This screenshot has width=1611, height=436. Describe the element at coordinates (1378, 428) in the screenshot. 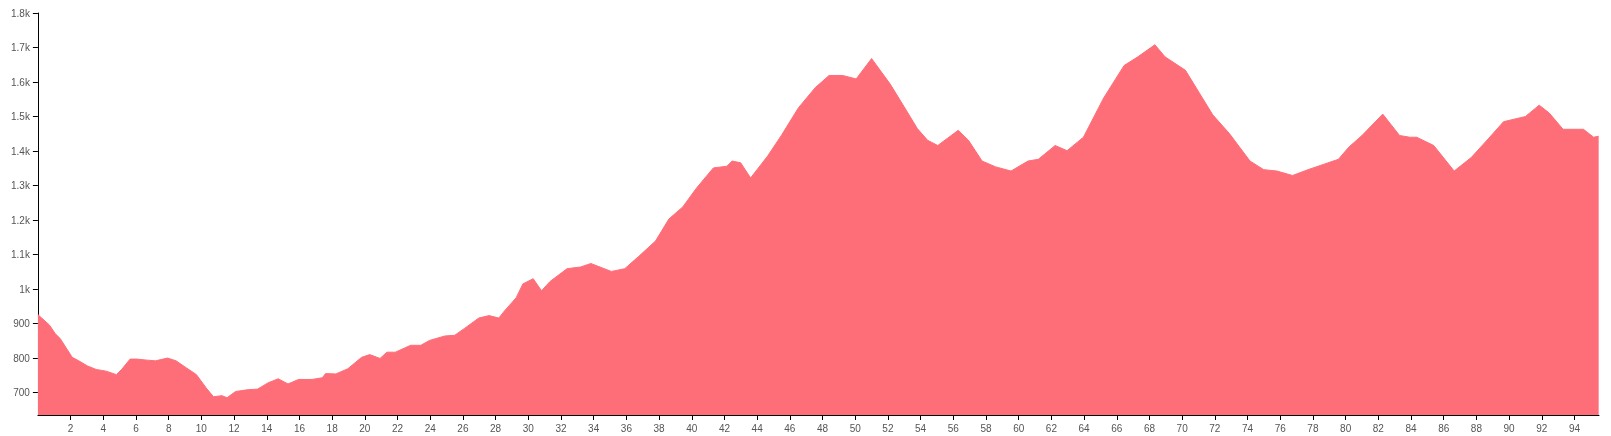

I see `x-tick-label: 82` at that location.